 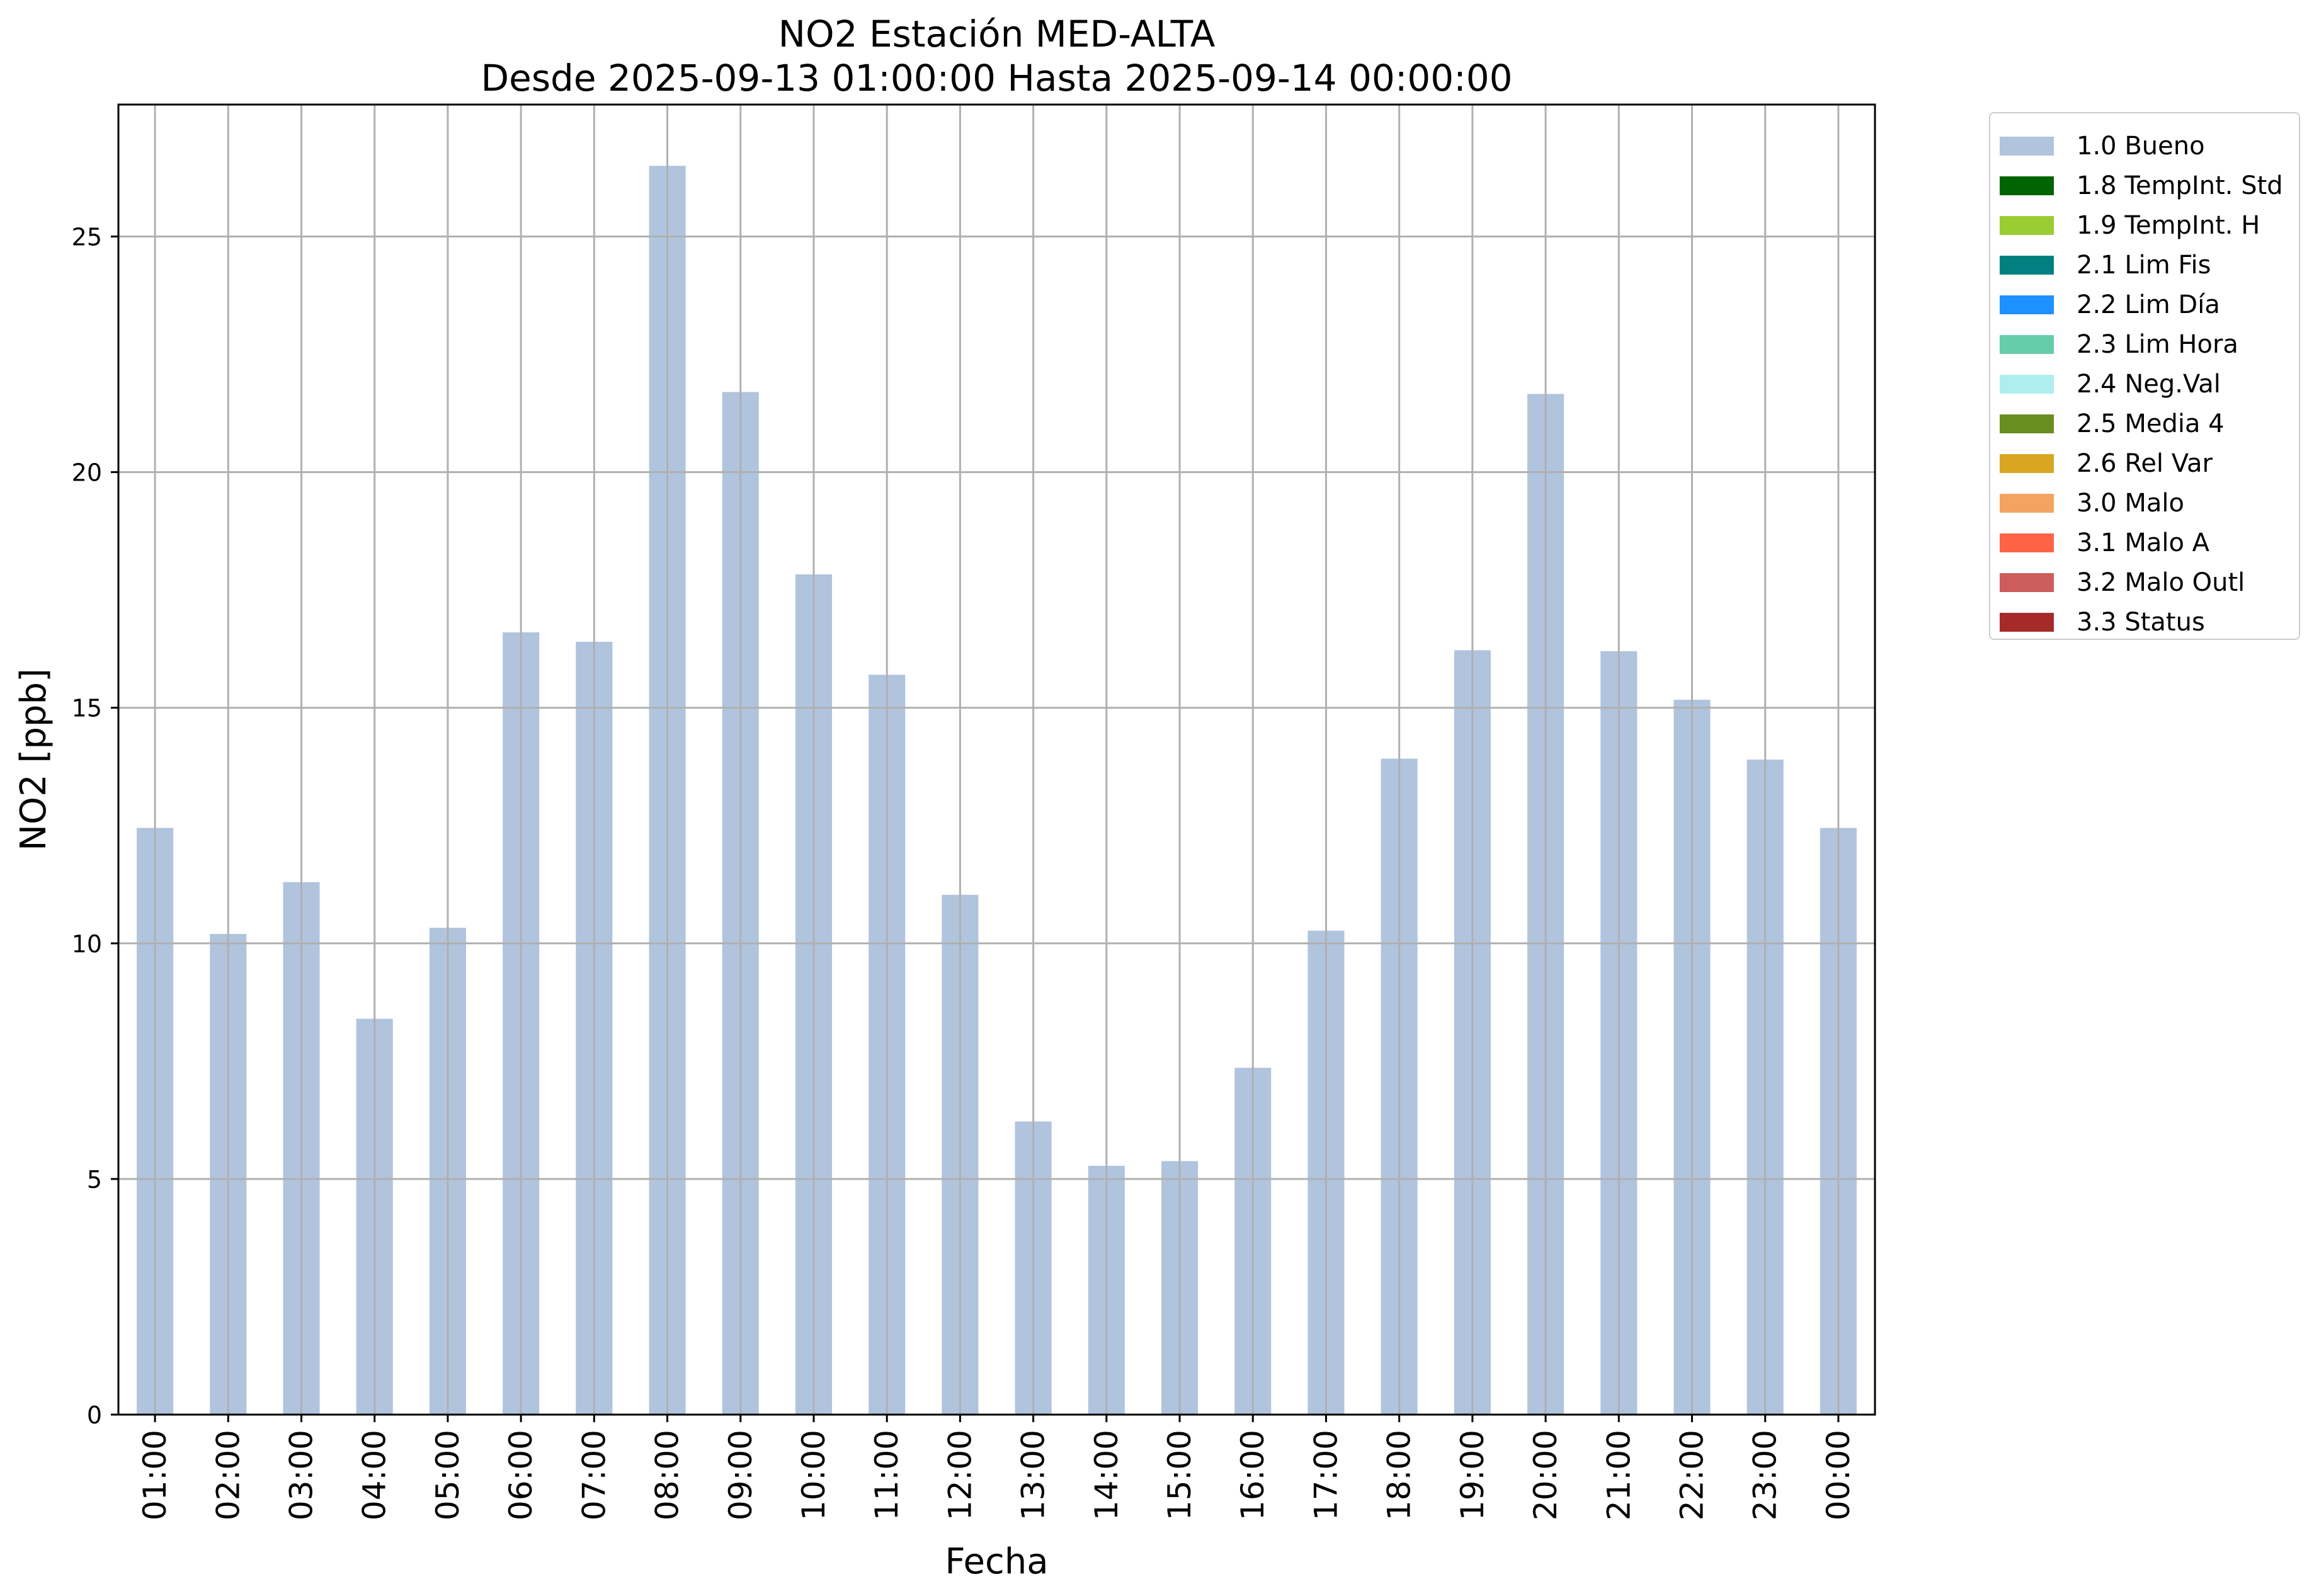 I want to click on legend-label: 2.4 Neg.Val, so click(x=2149, y=384).